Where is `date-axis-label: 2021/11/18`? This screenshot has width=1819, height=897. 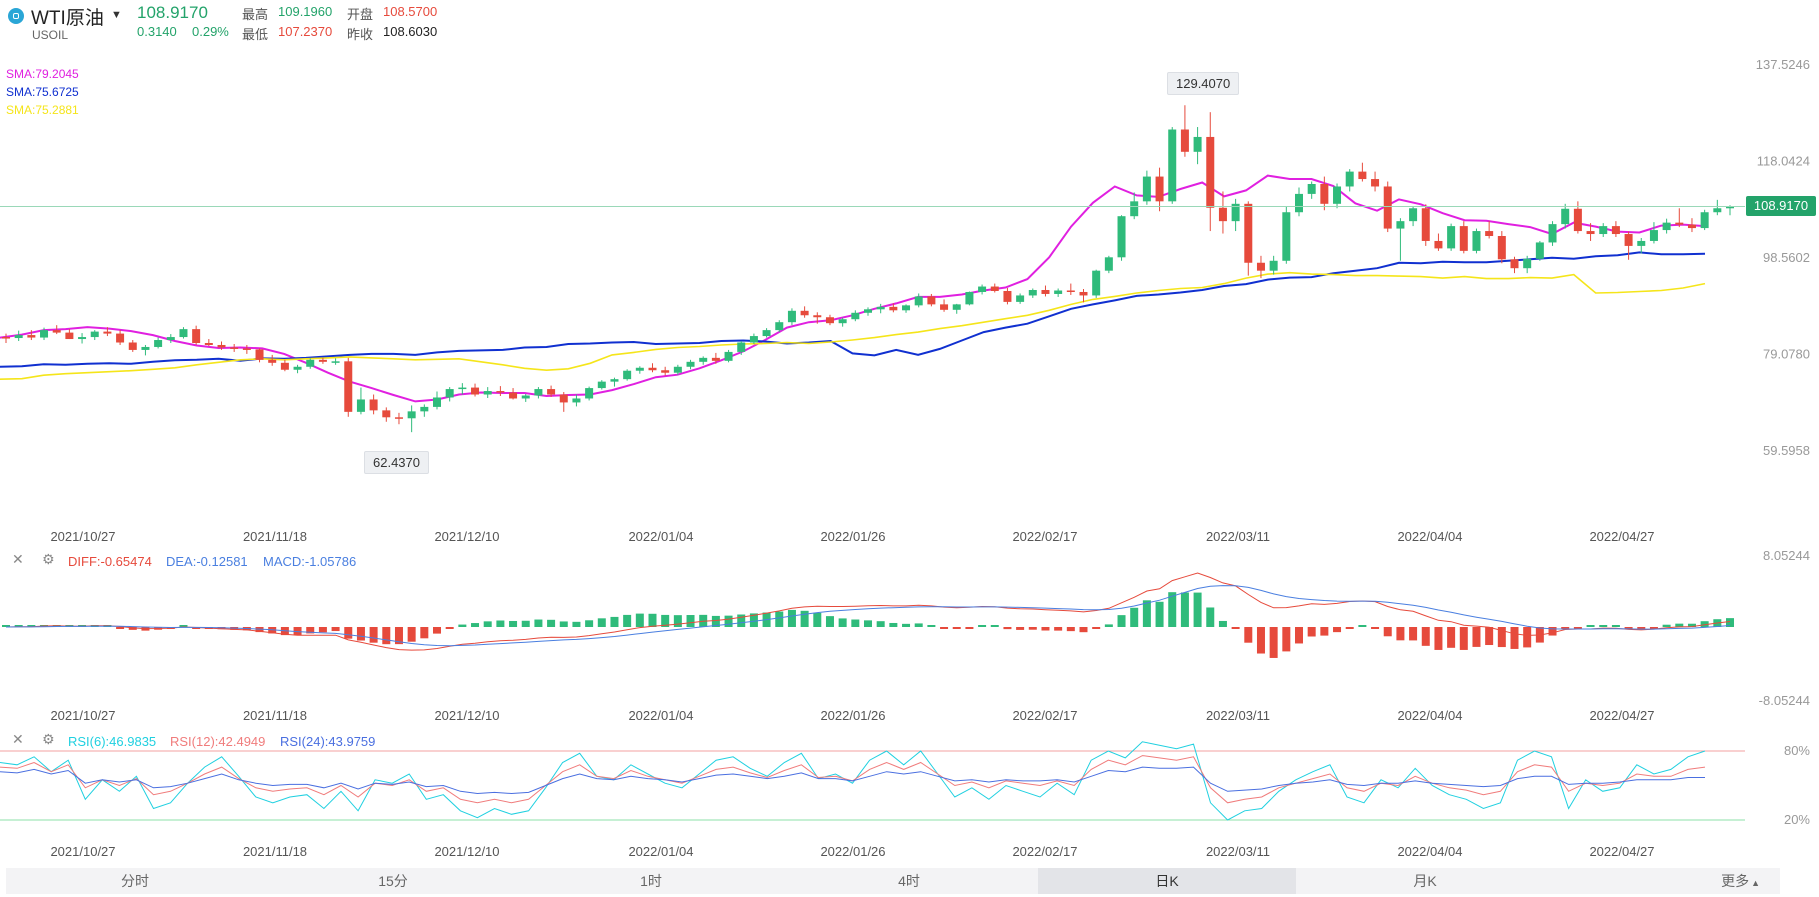 date-axis-label: 2021/11/18 is located at coordinates (275, 715).